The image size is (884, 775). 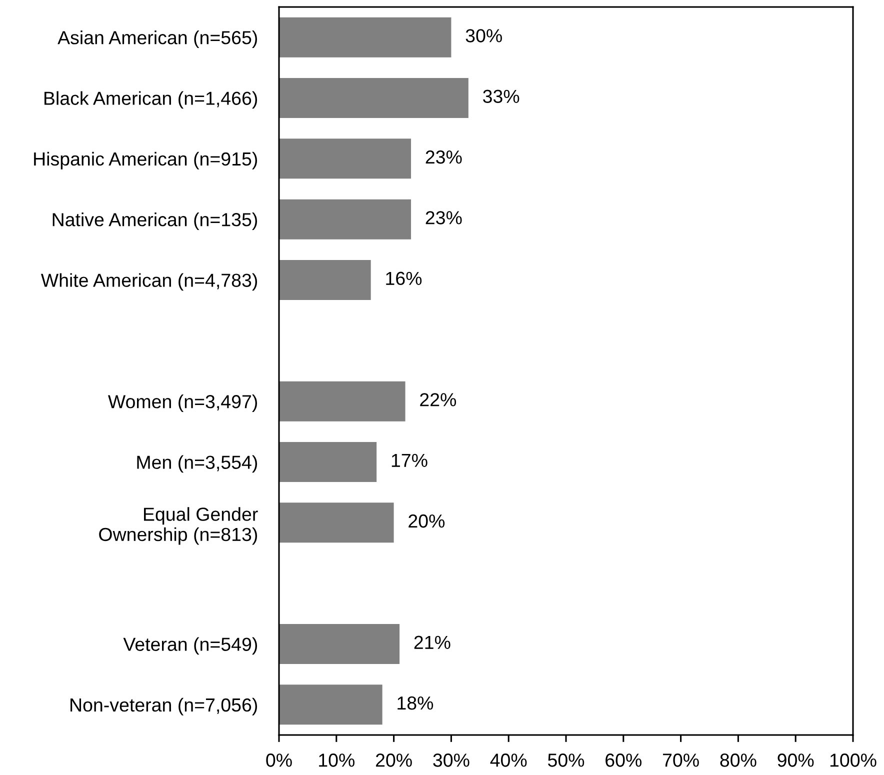 I want to click on x-tick-label: 0%, so click(x=279, y=760).